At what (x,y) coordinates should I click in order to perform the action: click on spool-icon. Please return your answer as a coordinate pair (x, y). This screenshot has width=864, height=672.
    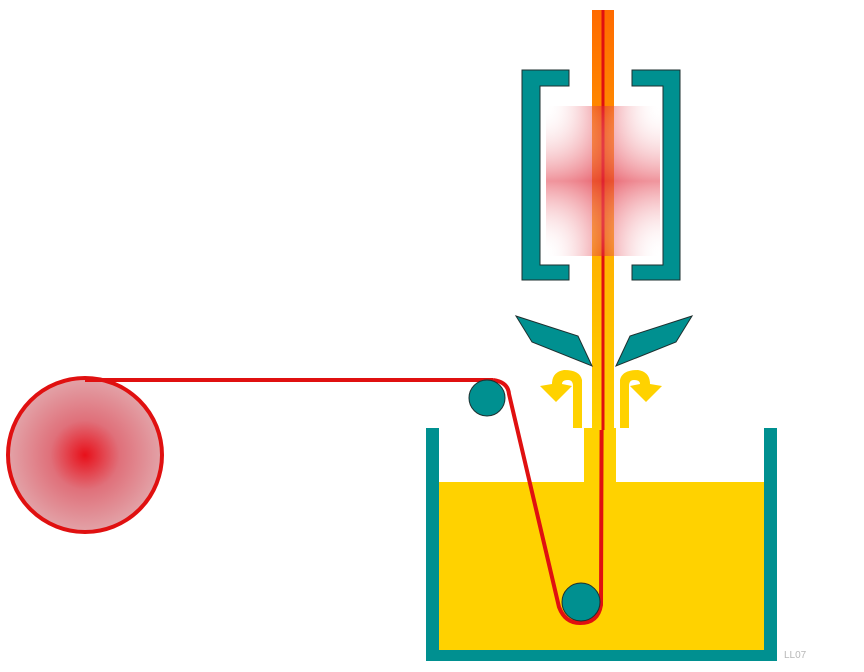
    Looking at the image, I should click on (85, 455).